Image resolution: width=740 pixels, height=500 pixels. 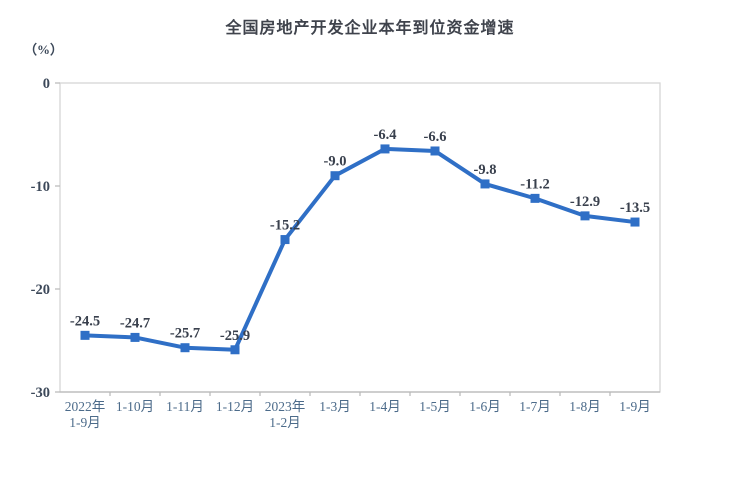 I want to click on chart-title: 全国房地产开发企业本年到位资金增速, so click(x=370, y=28).